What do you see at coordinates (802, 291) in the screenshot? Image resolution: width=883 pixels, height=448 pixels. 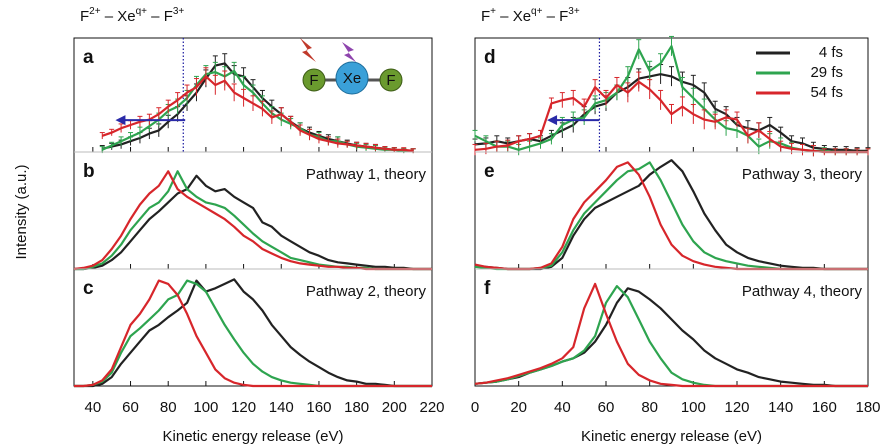 I see `panel-annotation: Pathway 4, theory` at bounding box center [802, 291].